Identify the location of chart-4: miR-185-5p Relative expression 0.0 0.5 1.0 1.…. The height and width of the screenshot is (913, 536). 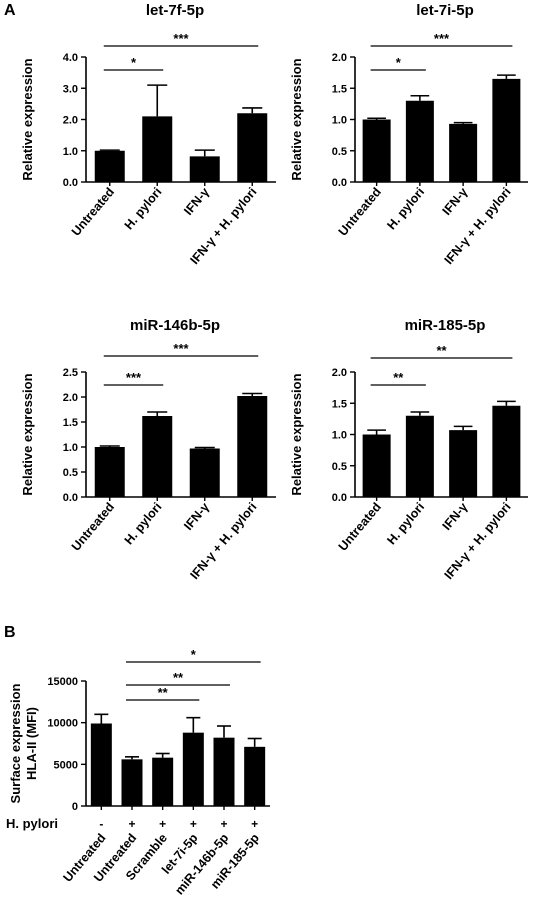
(408, 449).